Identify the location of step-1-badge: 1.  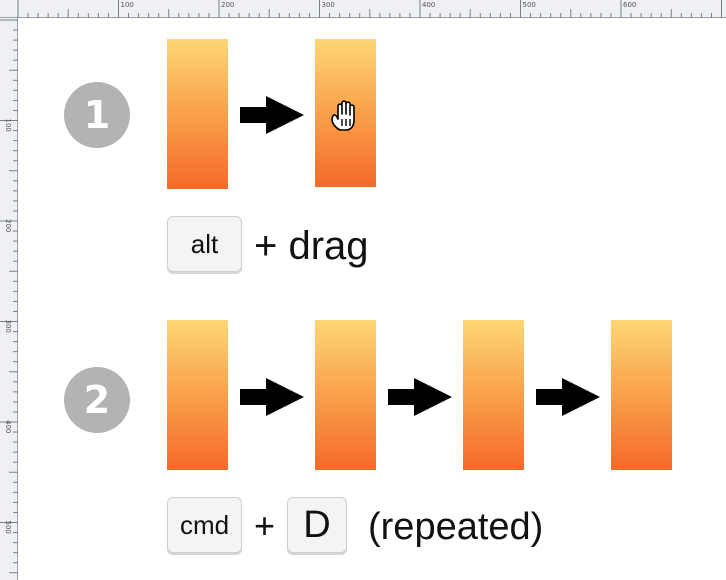
(97, 115).